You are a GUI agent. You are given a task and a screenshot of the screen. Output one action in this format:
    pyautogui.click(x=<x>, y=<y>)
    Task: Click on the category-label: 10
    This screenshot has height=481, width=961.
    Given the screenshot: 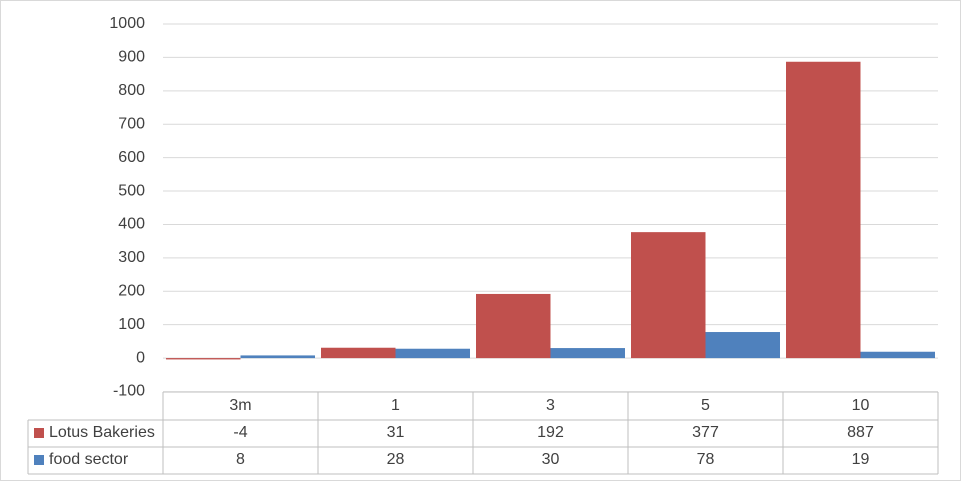 What is the action you would take?
    pyautogui.click(x=861, y=405)
    